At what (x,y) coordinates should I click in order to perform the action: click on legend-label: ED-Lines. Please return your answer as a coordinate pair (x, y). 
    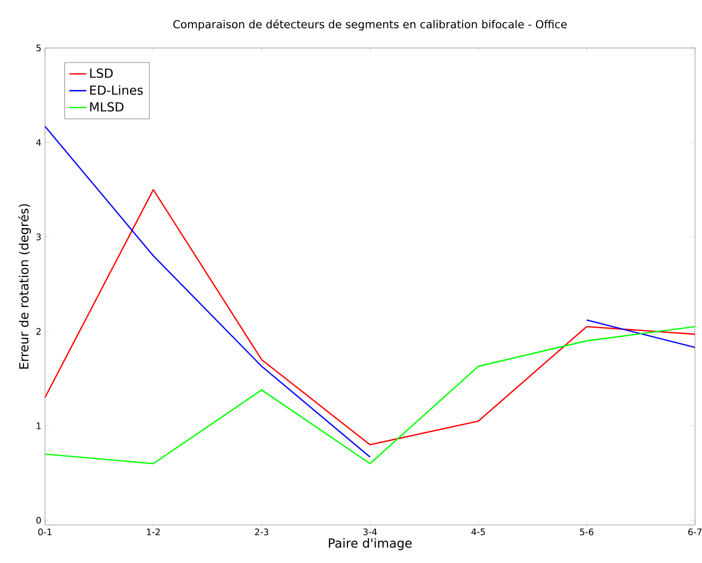
    Looking at the image, I should click on (116, 90).